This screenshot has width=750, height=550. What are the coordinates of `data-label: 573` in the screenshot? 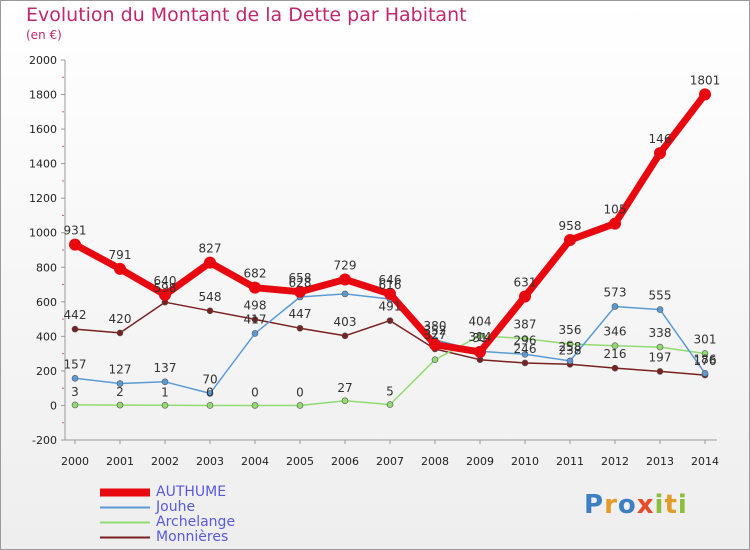 It's located at (615, 292).